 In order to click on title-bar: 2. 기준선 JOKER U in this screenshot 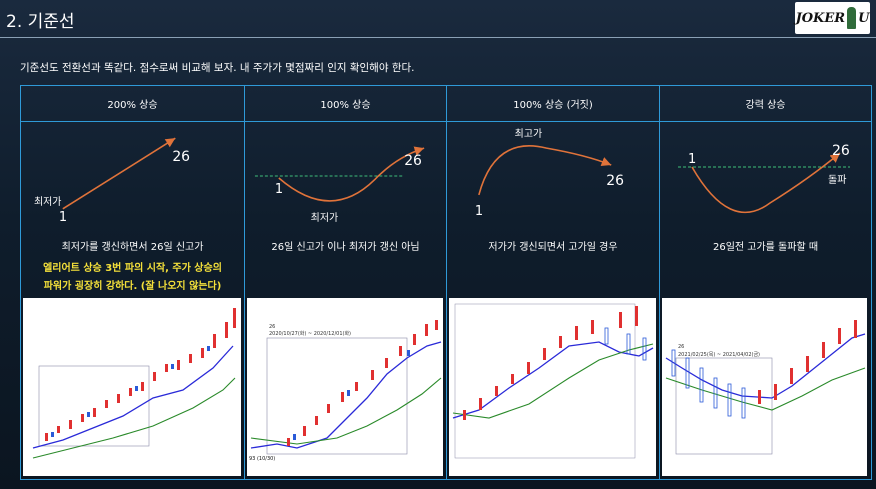, I will do `click(438, 19)`.